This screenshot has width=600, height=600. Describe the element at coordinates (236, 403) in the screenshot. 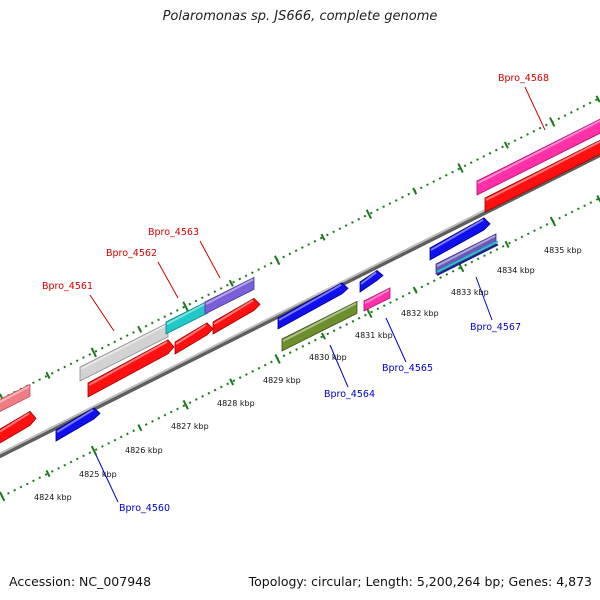

I see `kbp-label: 4828 kbp` at that location.